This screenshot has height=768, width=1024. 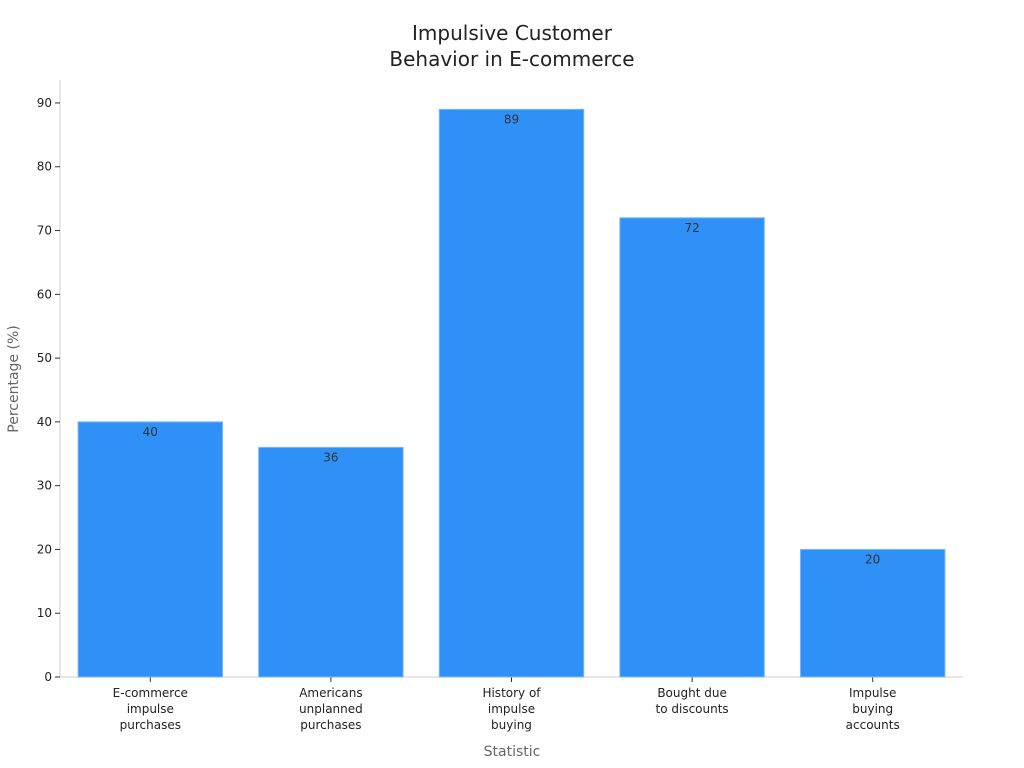 I want to click on y-tick-label: 40, so click(x=44, y=422).